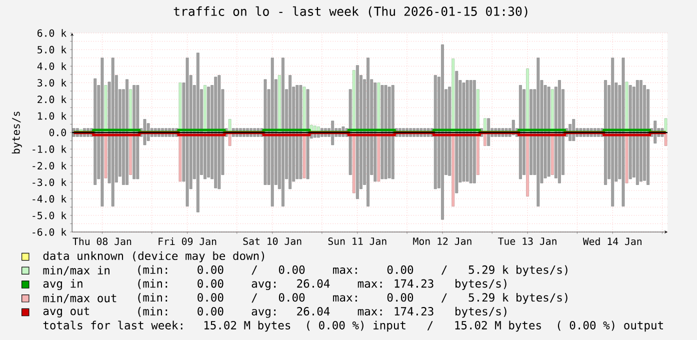 The height and width of the screenshot is (340, 697). What do you see at coordinates (17, 133) in the screenshot?
I see `y-axis-title: bytes/s` at bounding box center [17, 133].